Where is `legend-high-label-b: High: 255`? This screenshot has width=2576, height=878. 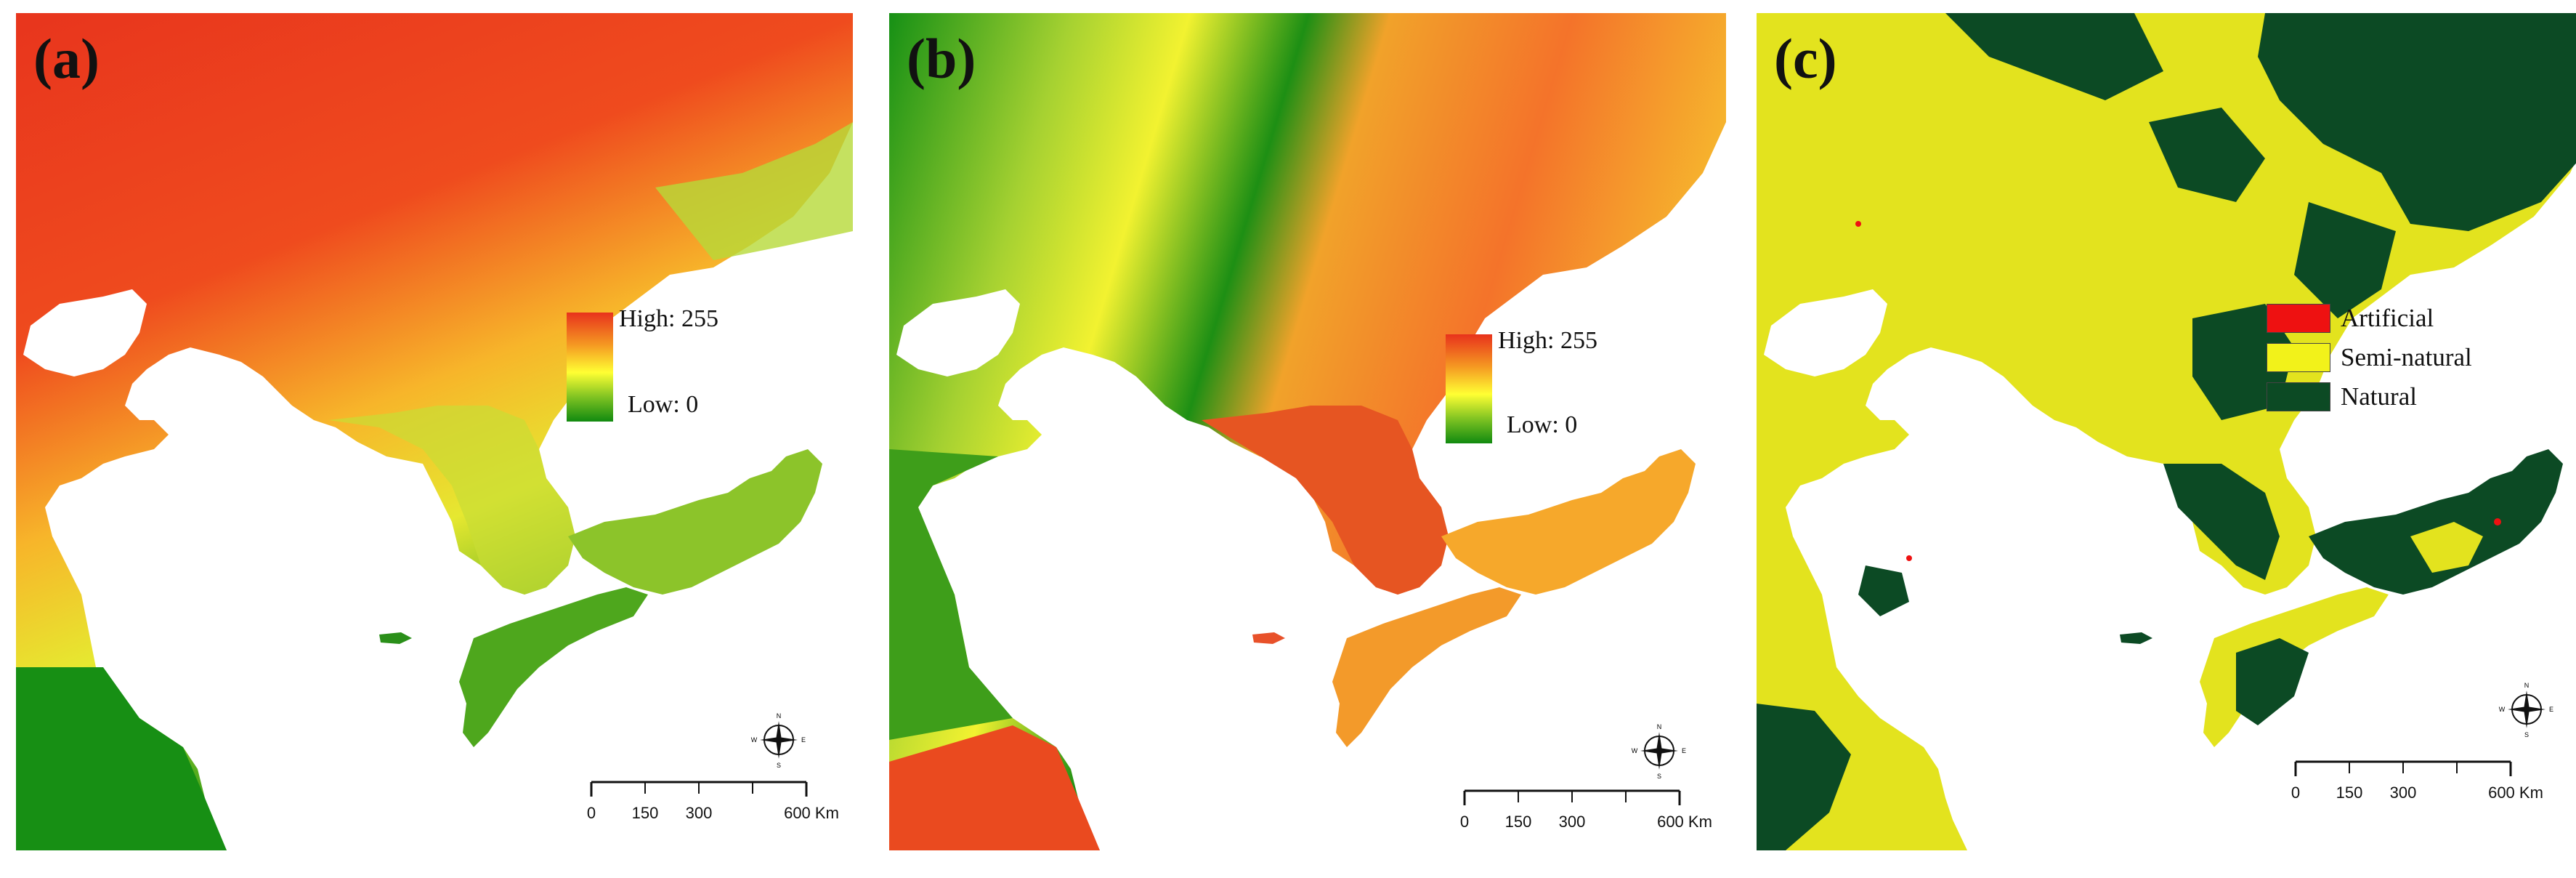 legend-high-label-b: High: 255 is located at coordinates (1547, 340).